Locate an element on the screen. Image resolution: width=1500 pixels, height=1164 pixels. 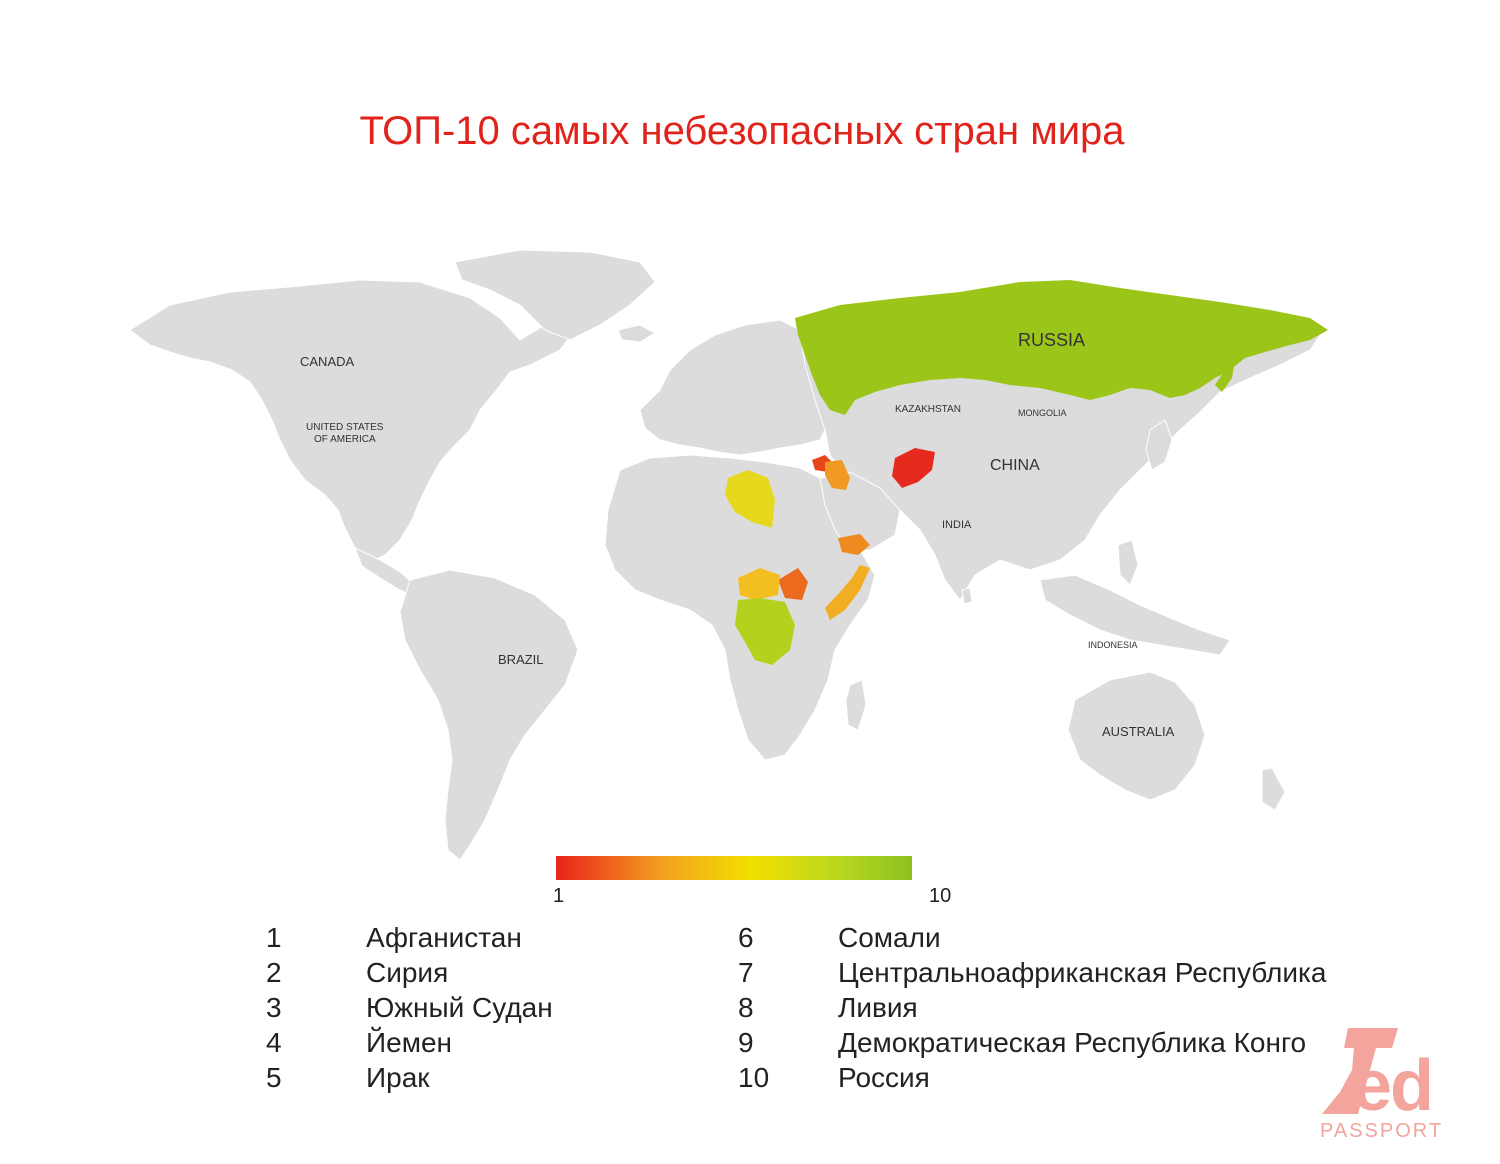
legend-min-label: 1 is located at coordinates (559, 896).